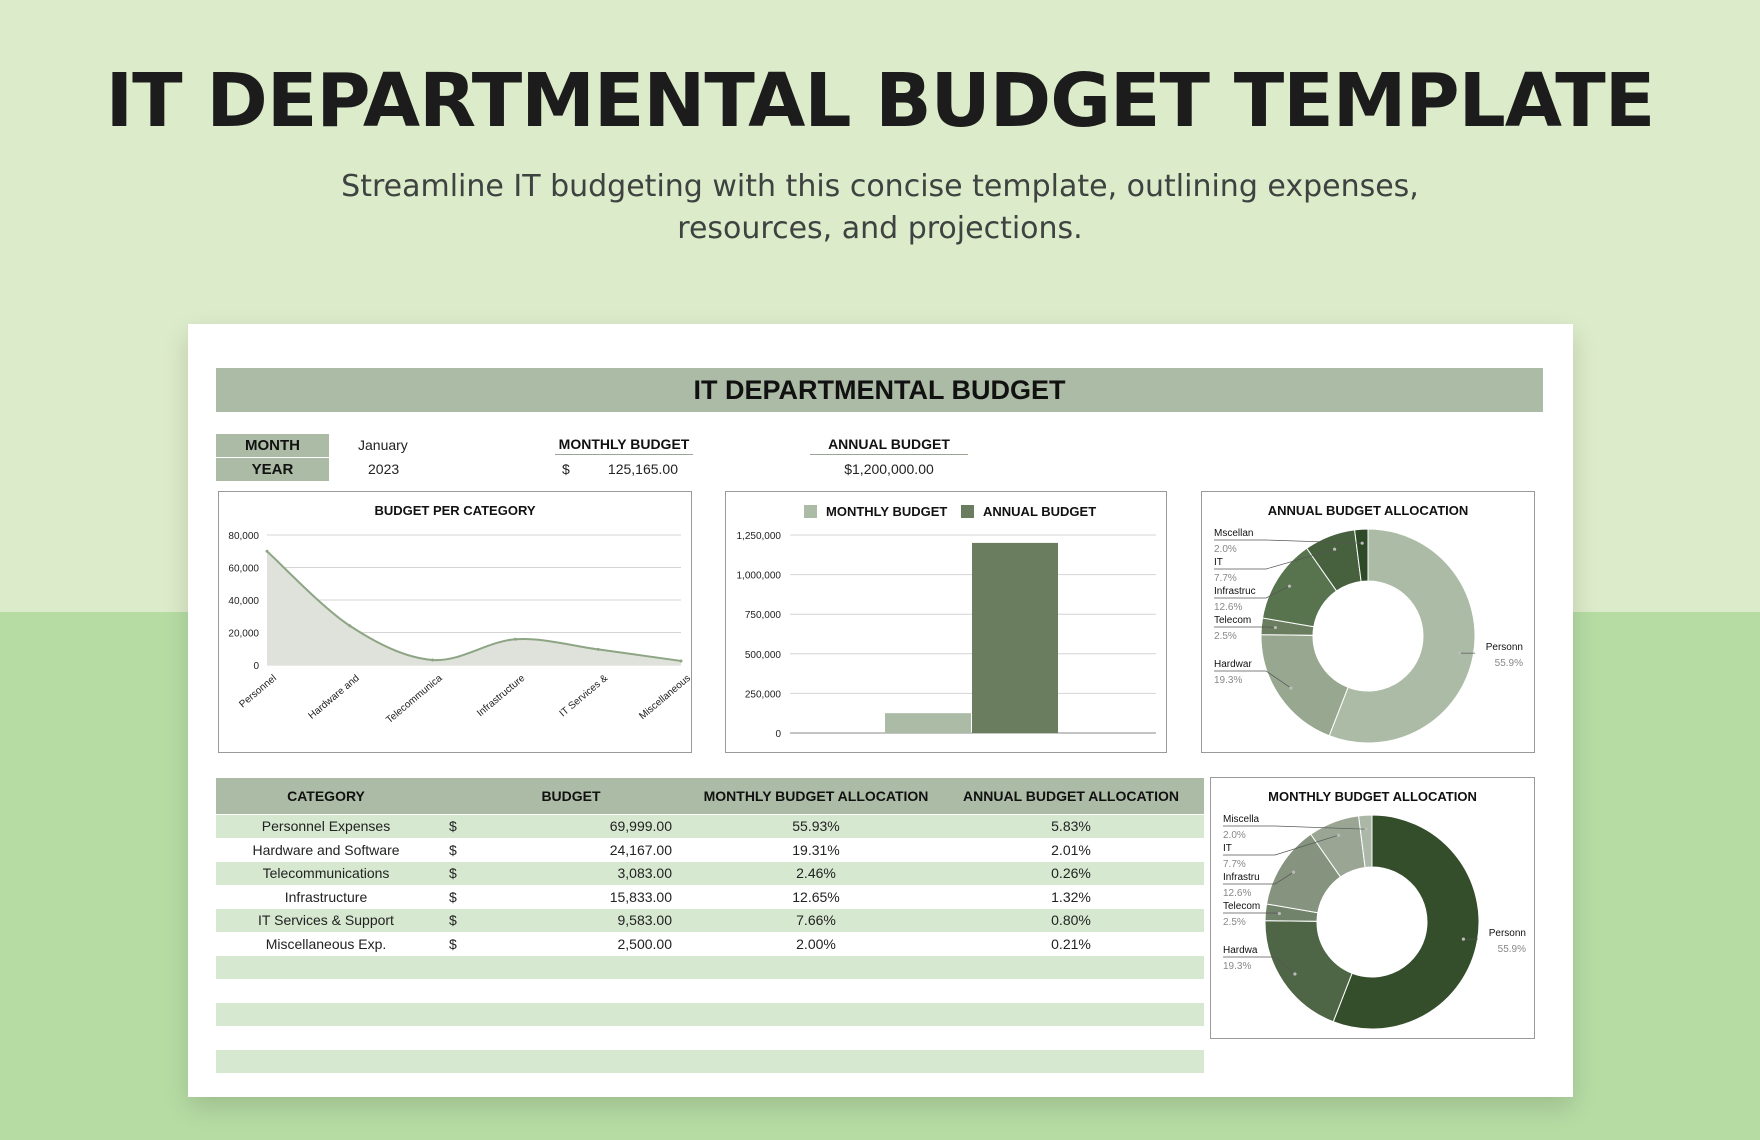  Describe the element at coordinates (759, 536) in the screenshot. I see `y-tick-label: 1,250,000` at that location.